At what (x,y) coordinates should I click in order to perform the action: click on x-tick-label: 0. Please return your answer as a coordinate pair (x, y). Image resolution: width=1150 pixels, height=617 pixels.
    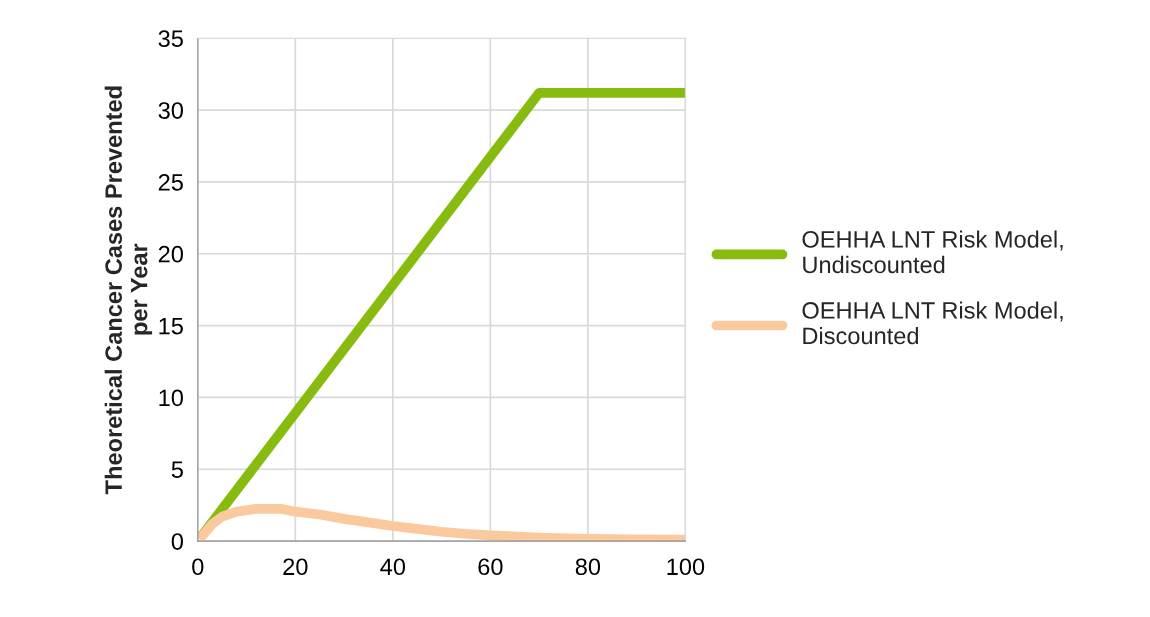
    Looking at the image, I should click on (198, 567).